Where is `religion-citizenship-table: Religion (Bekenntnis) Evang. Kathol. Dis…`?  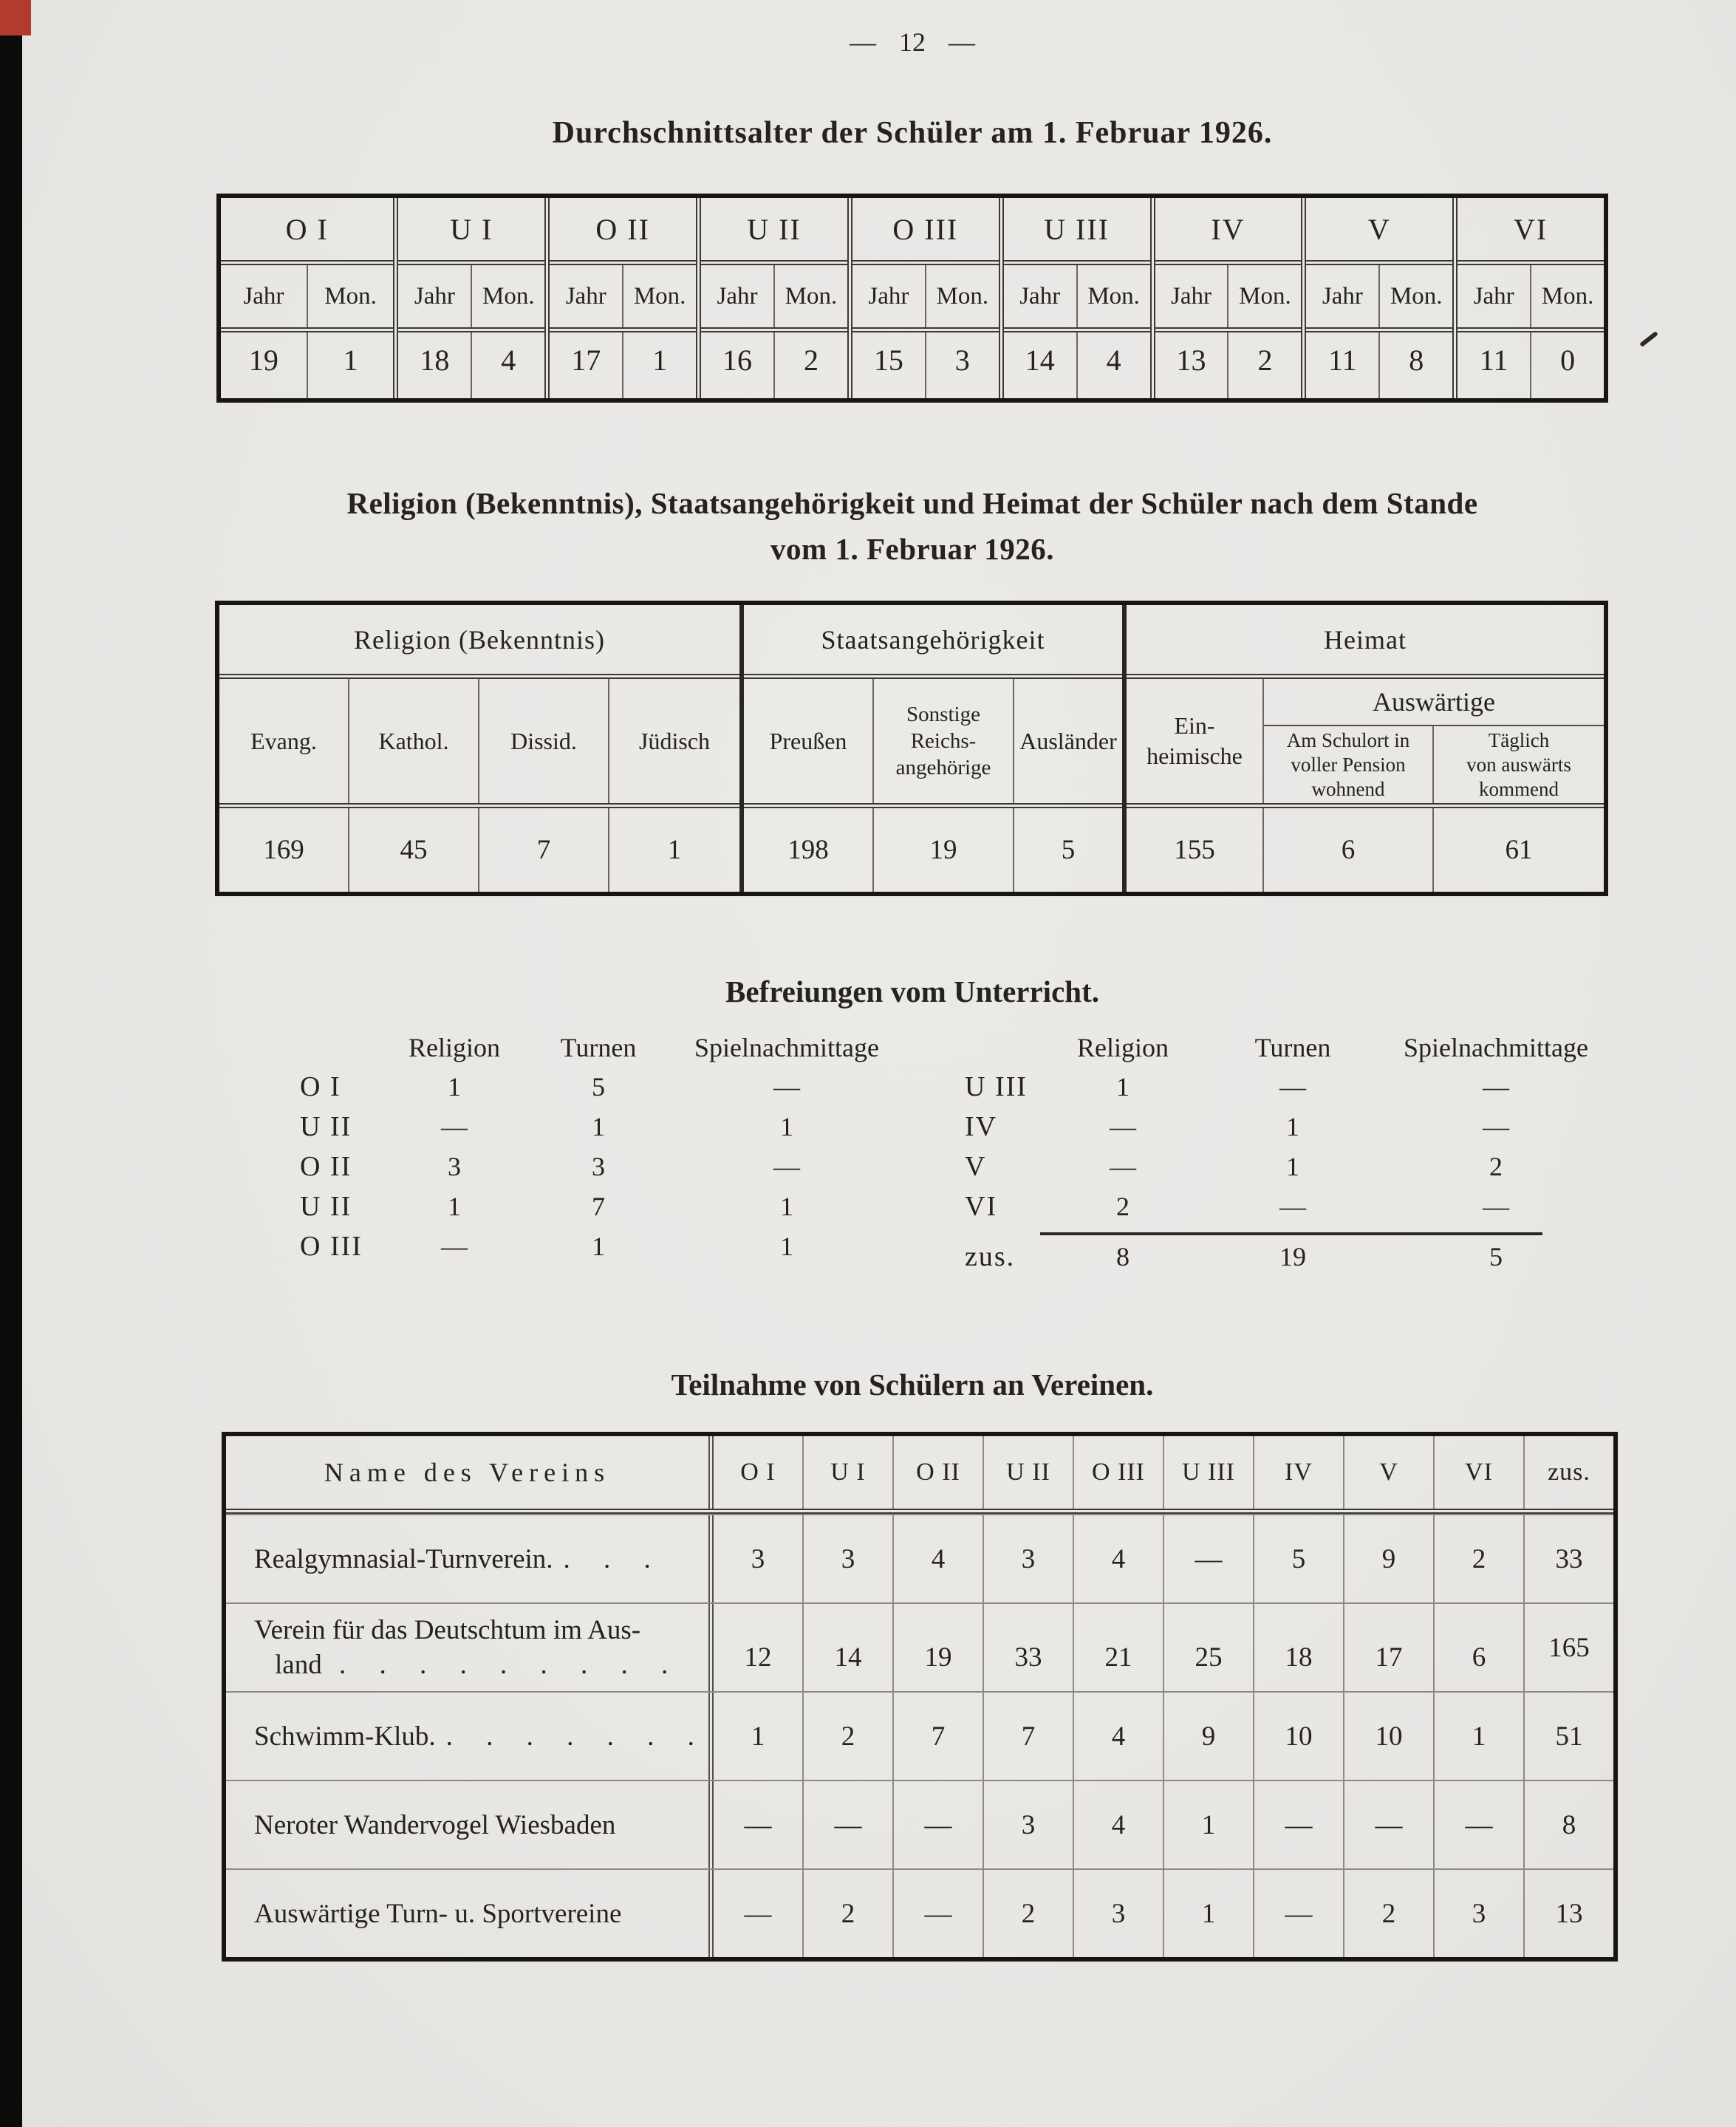
religion-citizenship-table: Religion (Bekenntnis) Evang. Kathol. Dis… is located at coordinates (911, 748).